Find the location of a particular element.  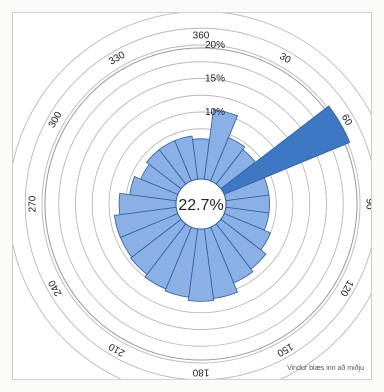

ring-label-15: 15% is located at coordinates (215, 79).